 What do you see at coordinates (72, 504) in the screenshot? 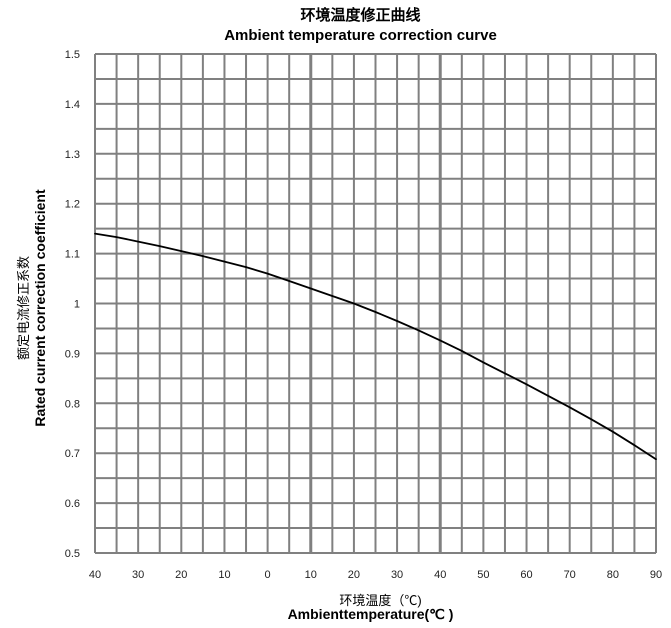
I see `y-tick-label: 0.6` at bounding box center [72, 504].